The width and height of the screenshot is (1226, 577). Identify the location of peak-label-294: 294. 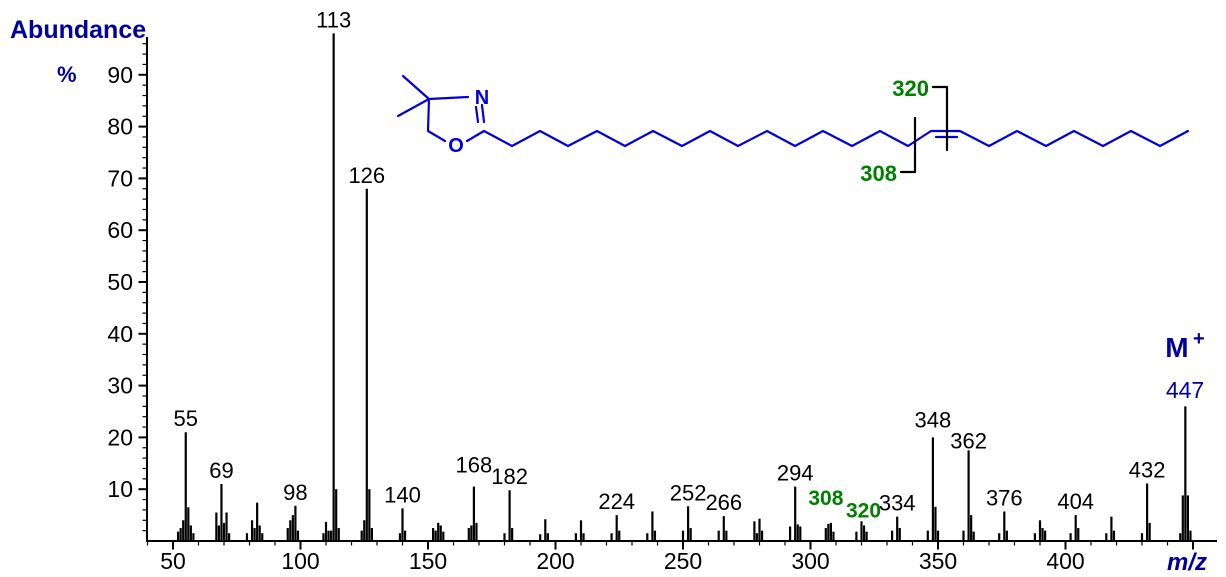
(795, 473).